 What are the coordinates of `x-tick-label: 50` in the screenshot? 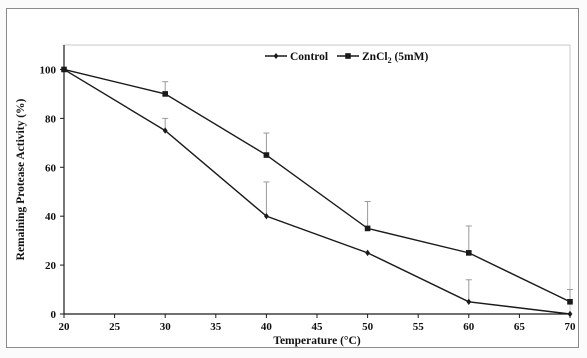 It's located at (368, 327).